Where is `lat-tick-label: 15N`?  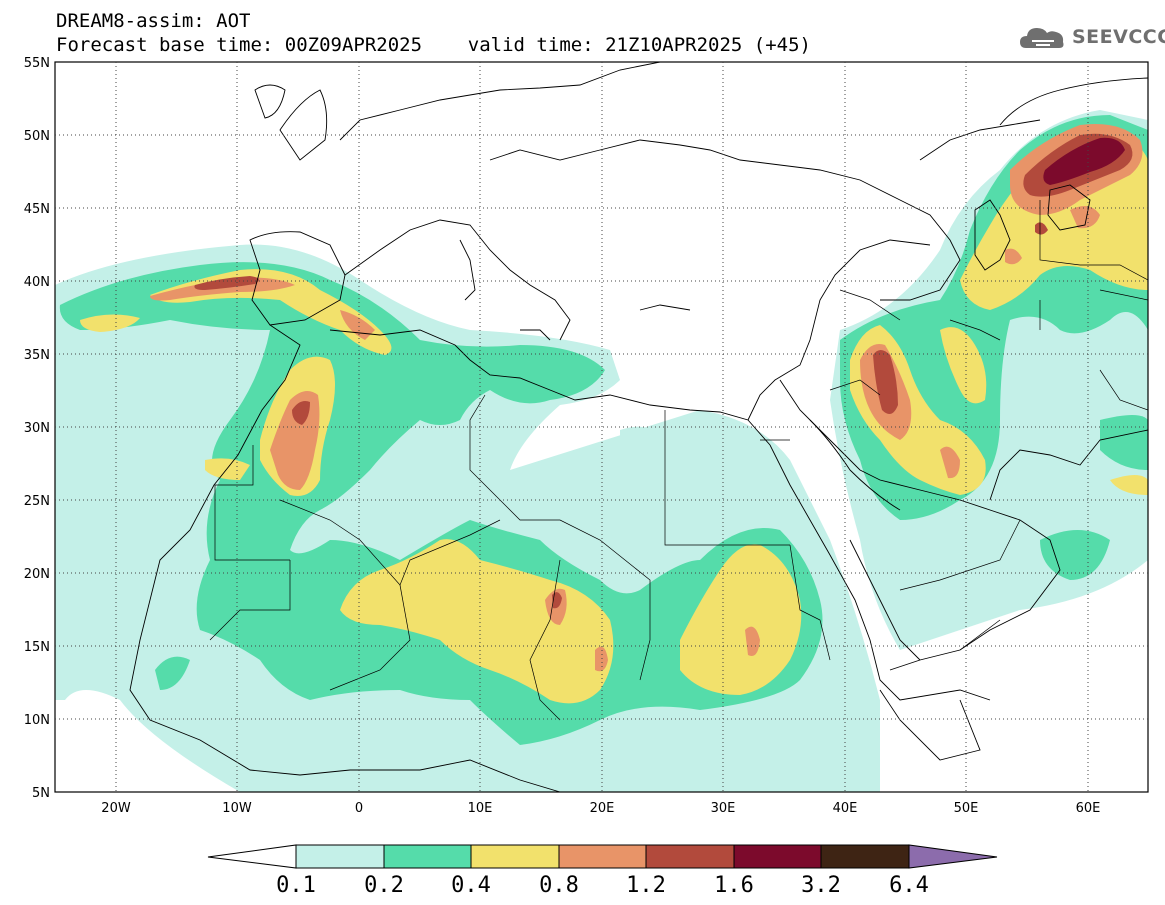
lat-tick-label: 15N is located at coordinates (37, 647).